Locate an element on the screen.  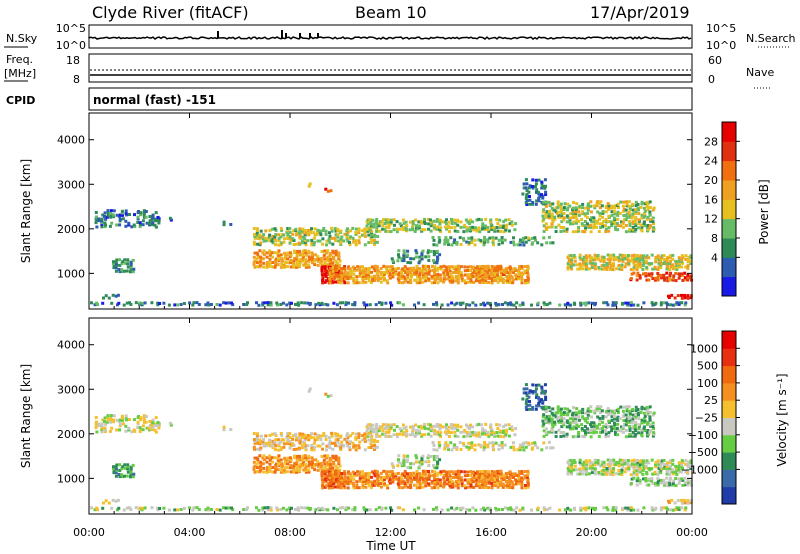
freq-label-line2: [MHz] is located at coordinates (20, 73).